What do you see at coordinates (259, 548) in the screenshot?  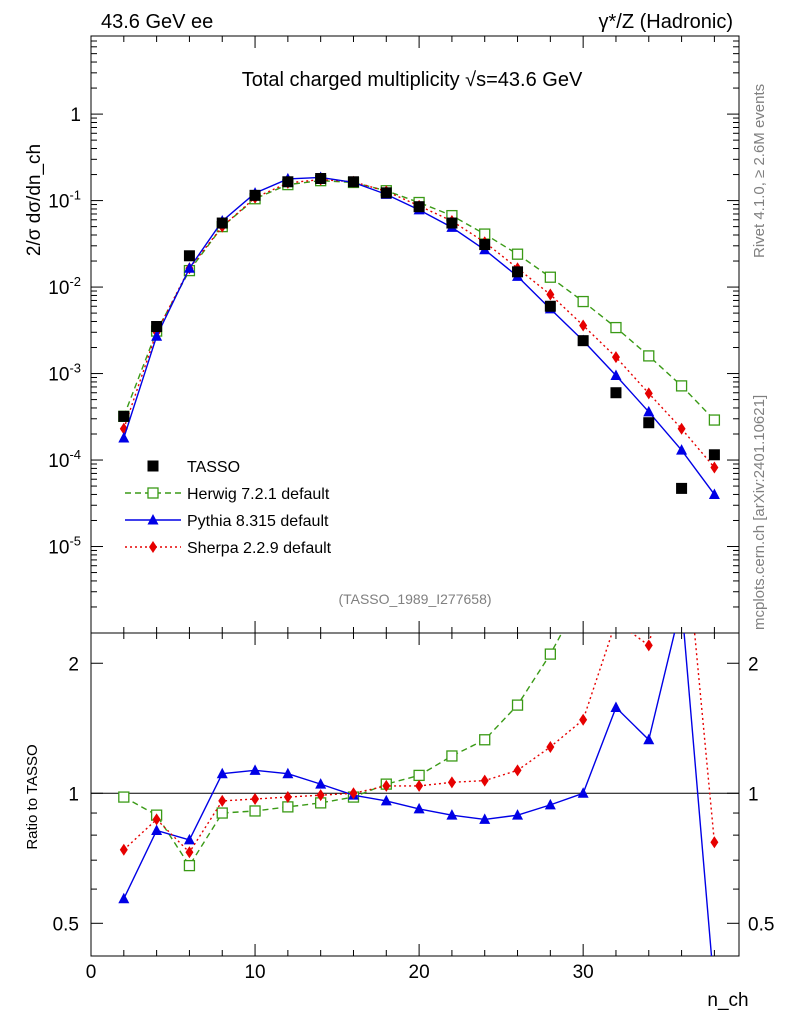 I see `legend-label: Sherpa 2.2.9 default` at bounding box center [259, 548].